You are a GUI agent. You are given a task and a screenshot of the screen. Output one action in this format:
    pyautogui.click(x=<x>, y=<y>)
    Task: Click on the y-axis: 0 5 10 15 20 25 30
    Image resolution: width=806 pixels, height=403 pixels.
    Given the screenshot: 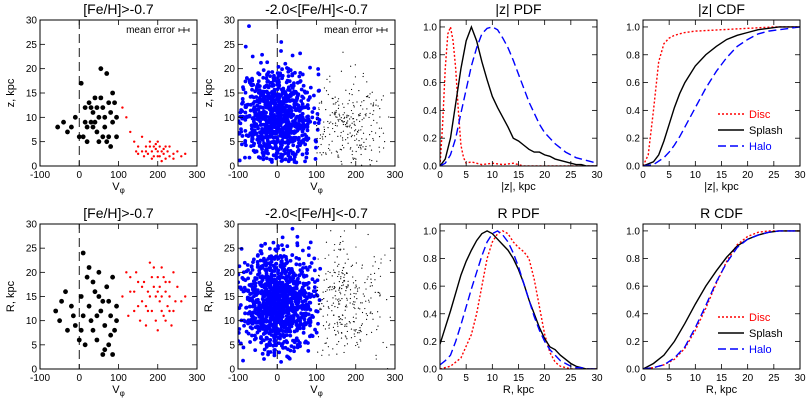 What is the action you would take?
    pyautogui.click(x=111, y=298)
    